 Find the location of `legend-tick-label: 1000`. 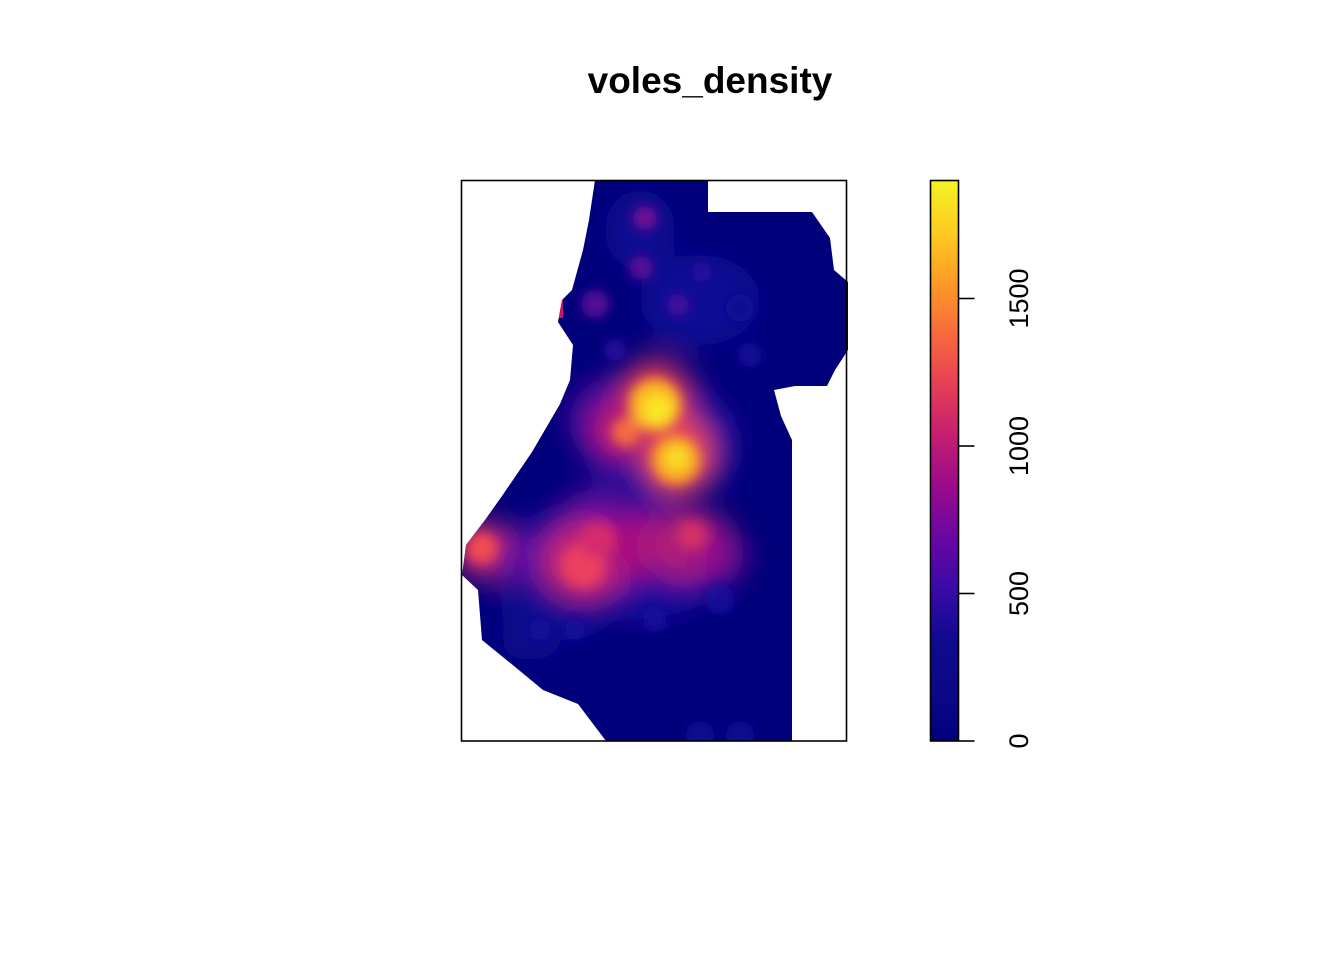

legend-tick-label: 1000 is located at coordinates (1019, 446).